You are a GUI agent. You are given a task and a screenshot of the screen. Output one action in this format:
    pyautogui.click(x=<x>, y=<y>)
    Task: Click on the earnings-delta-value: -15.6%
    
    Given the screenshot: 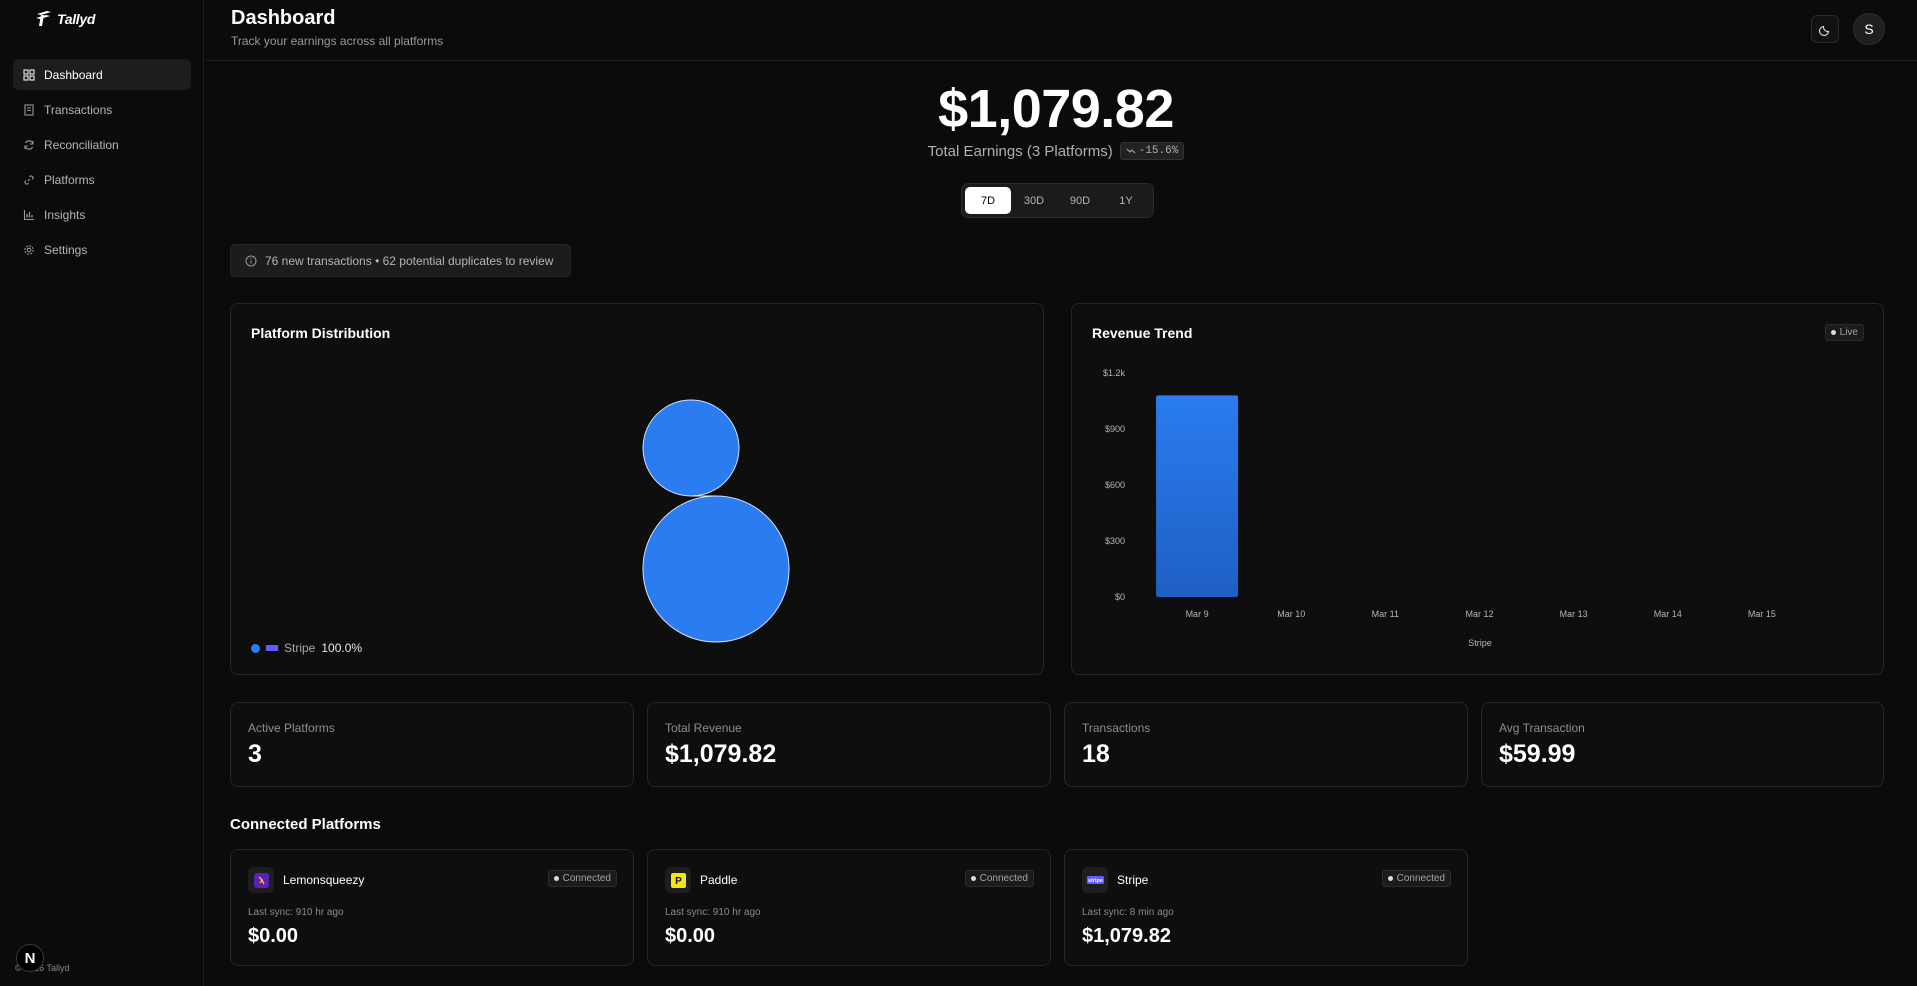 What is the action you would take?
    pyautogui.click(x=1158, y=151)
    